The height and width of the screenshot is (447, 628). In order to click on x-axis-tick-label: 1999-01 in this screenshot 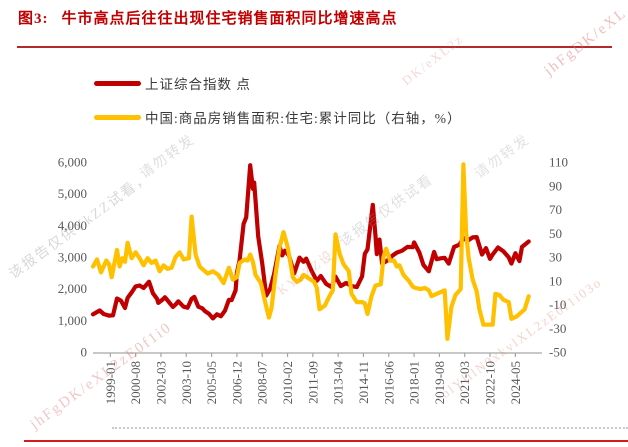, I will do `click(110, 382)`.